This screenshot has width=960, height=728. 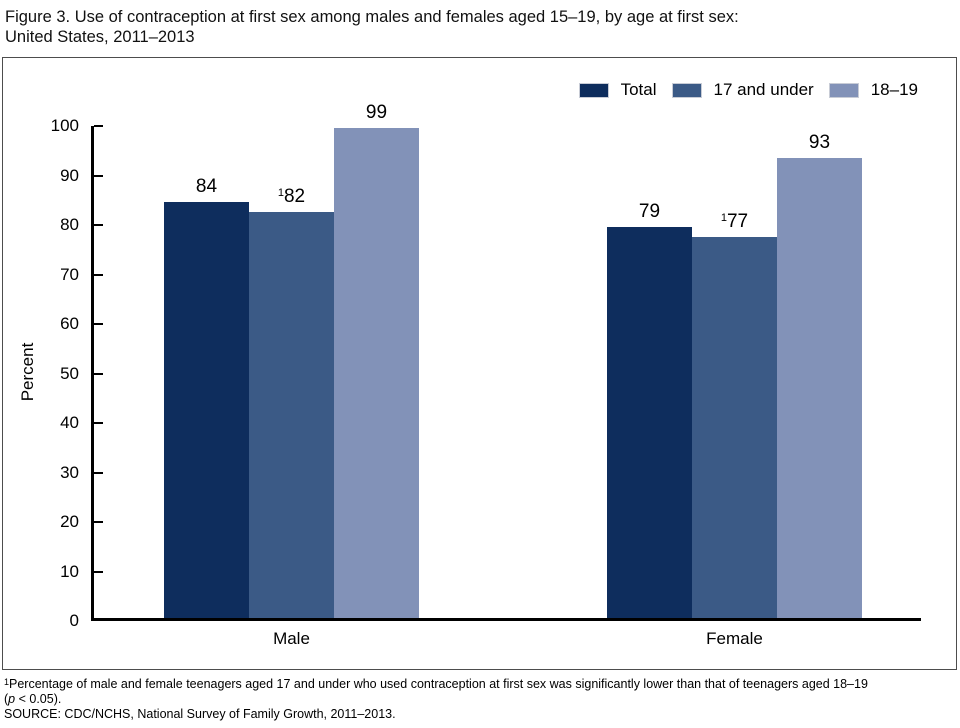 What do you see at coordinates (206, 187) in the screenshot?
I see `bar-value-label-male-total: 84` at bounding box center [206, 187].